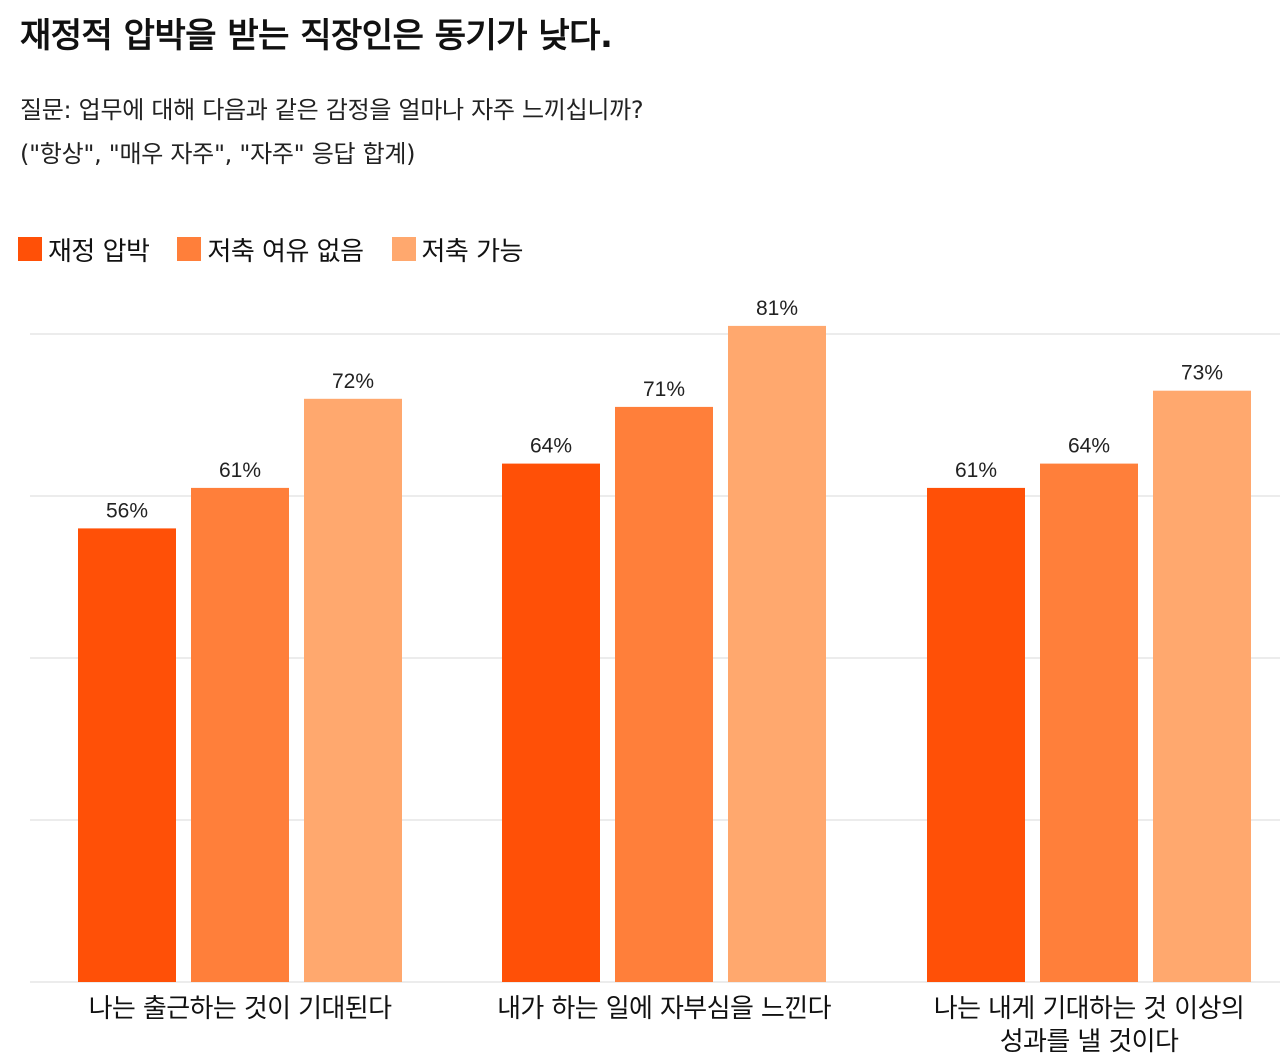 Image resolution: width=1280 pixels, height=1064 pixels. What do you see at coordinates (1202, 373) in the screenshot?
I see `data-label: 73%` at bounding box center [1202, 373].